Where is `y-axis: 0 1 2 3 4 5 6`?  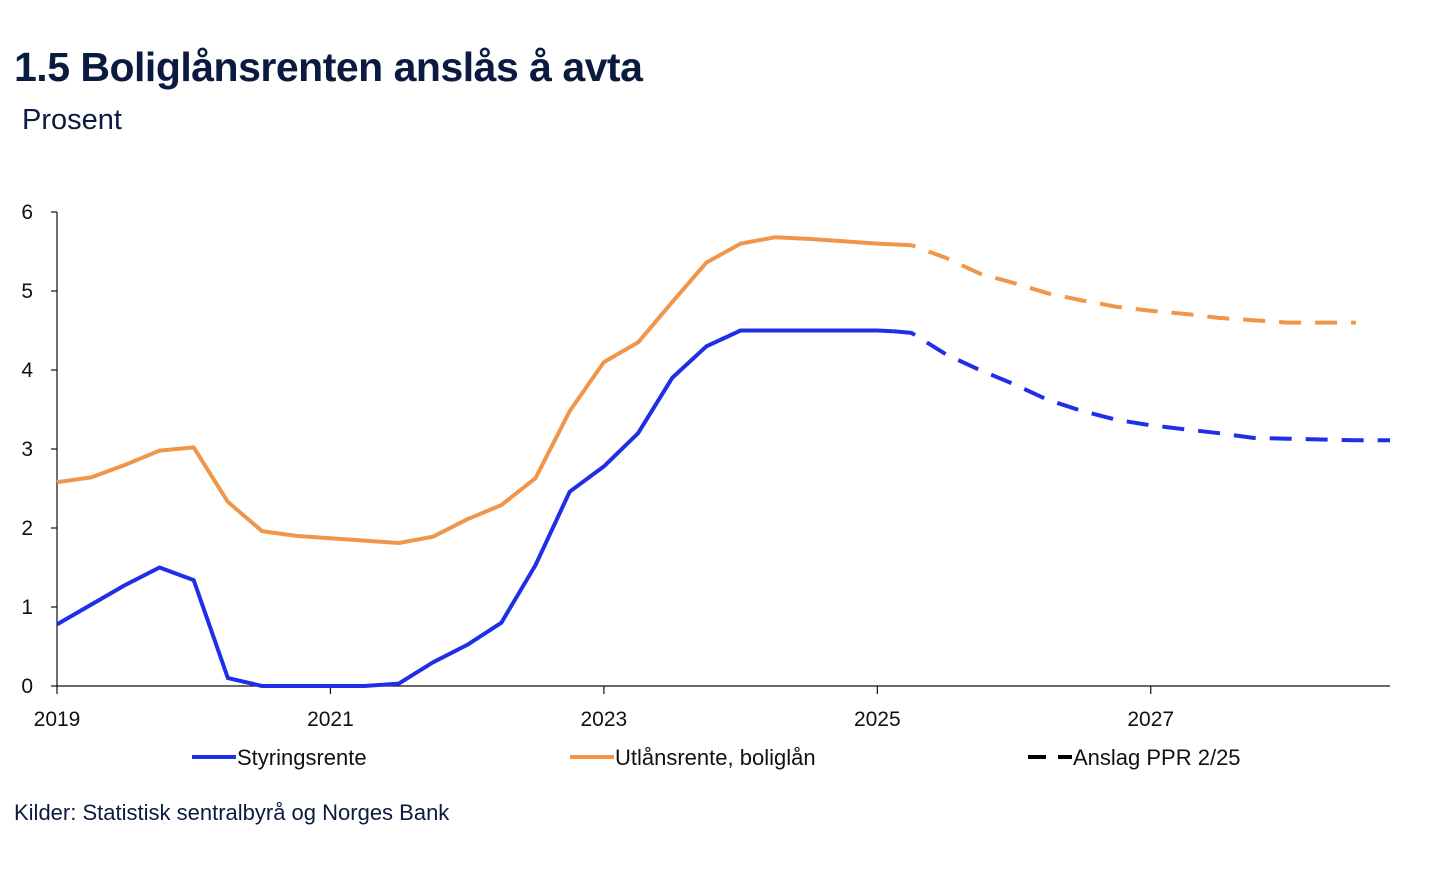
y-axis: 0 1 2 3 4 5 6 is located at coordinates (39, 449).